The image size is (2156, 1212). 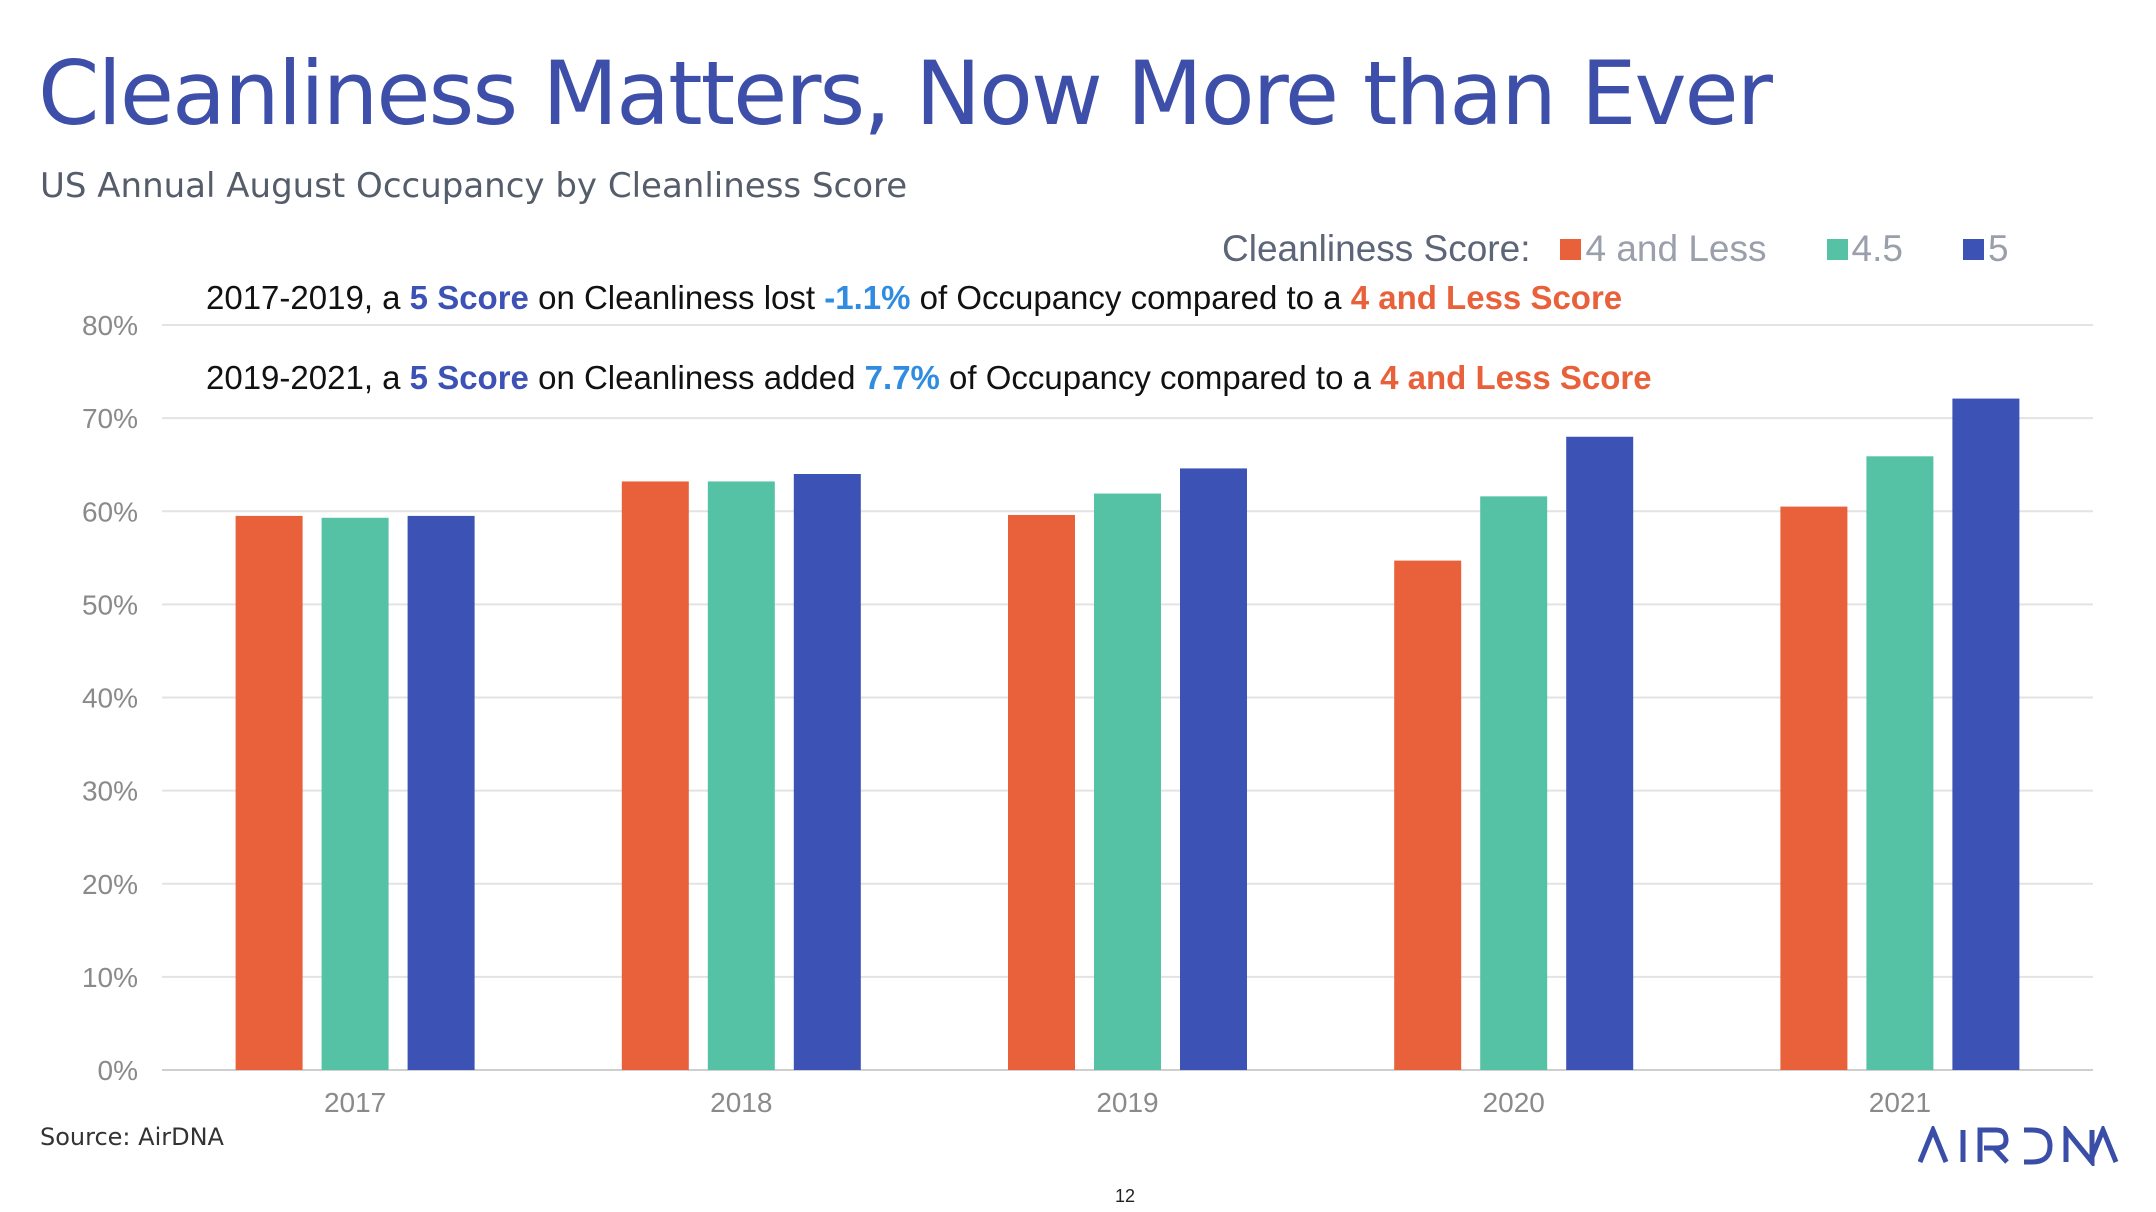 I want to click on slide-title: Cleanliness Matters, Now More than Ever, so click(x=905, y=93).